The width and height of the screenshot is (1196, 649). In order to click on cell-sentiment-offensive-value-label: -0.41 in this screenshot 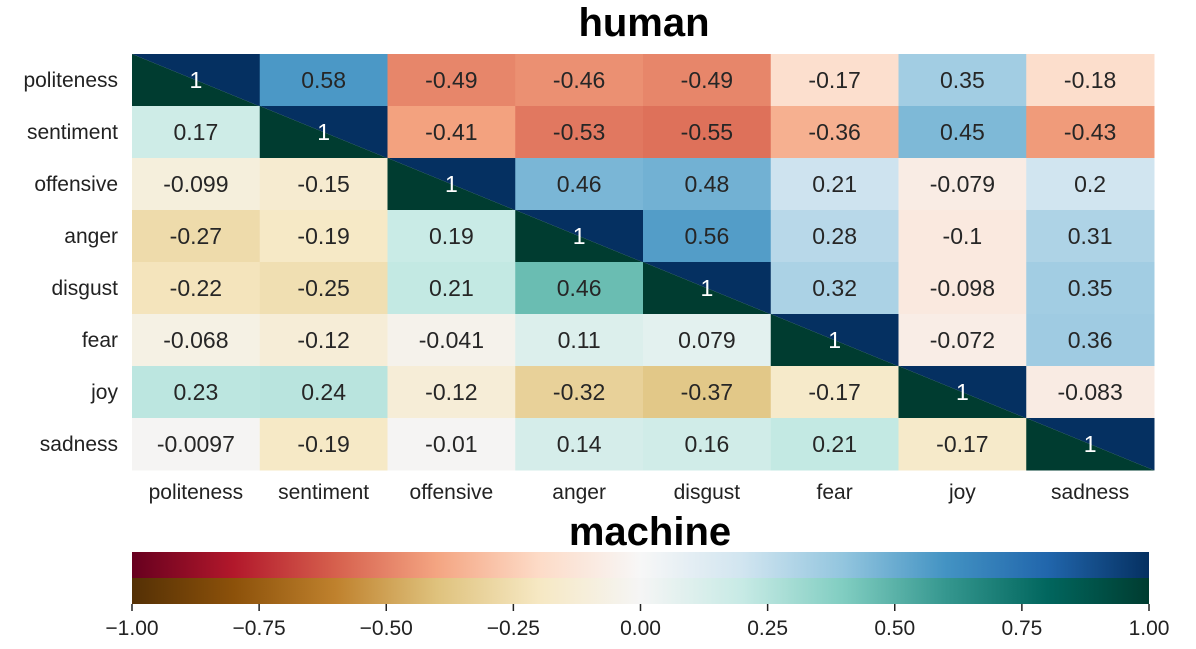, I will do `click(451, 132)`.